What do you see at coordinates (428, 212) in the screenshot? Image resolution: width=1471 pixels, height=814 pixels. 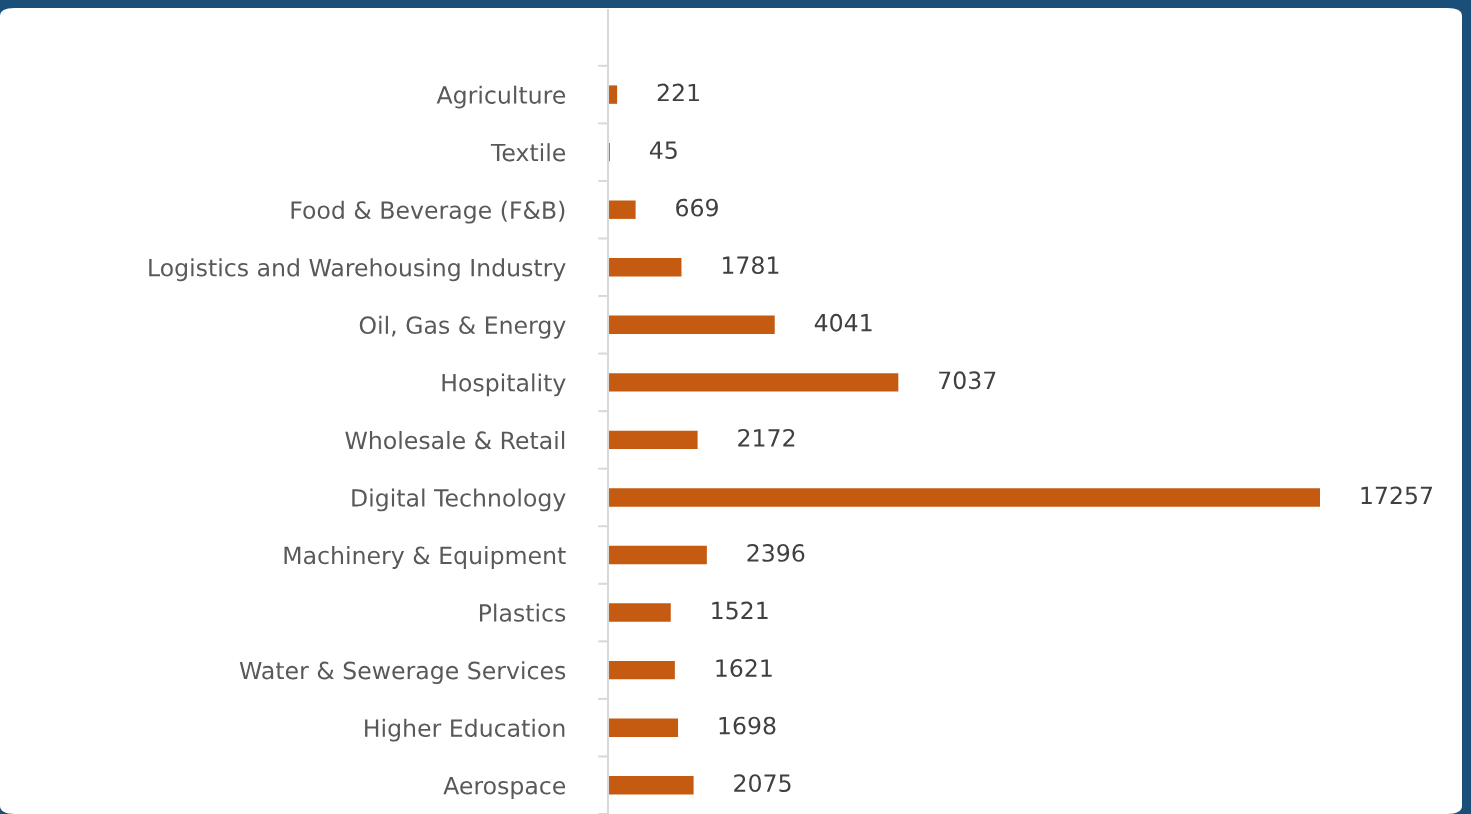 I see `y-tick-label: Food & Beverage (F&B)` at bounding box center [428, 212].